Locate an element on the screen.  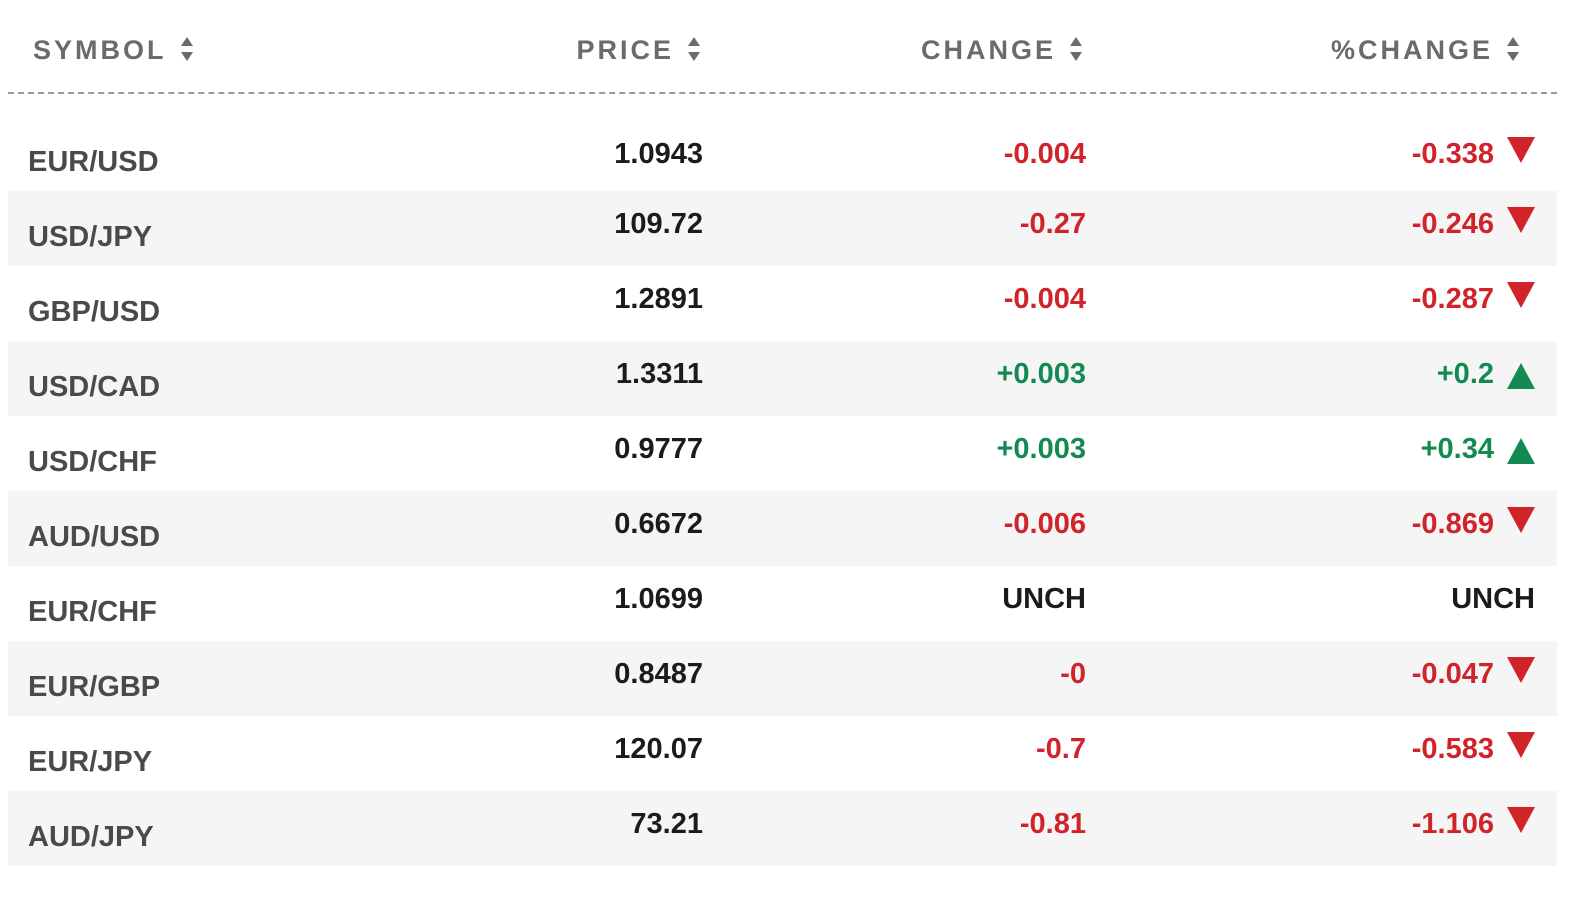
change-cell: -0.27 is located at coordinates (1052, 224).